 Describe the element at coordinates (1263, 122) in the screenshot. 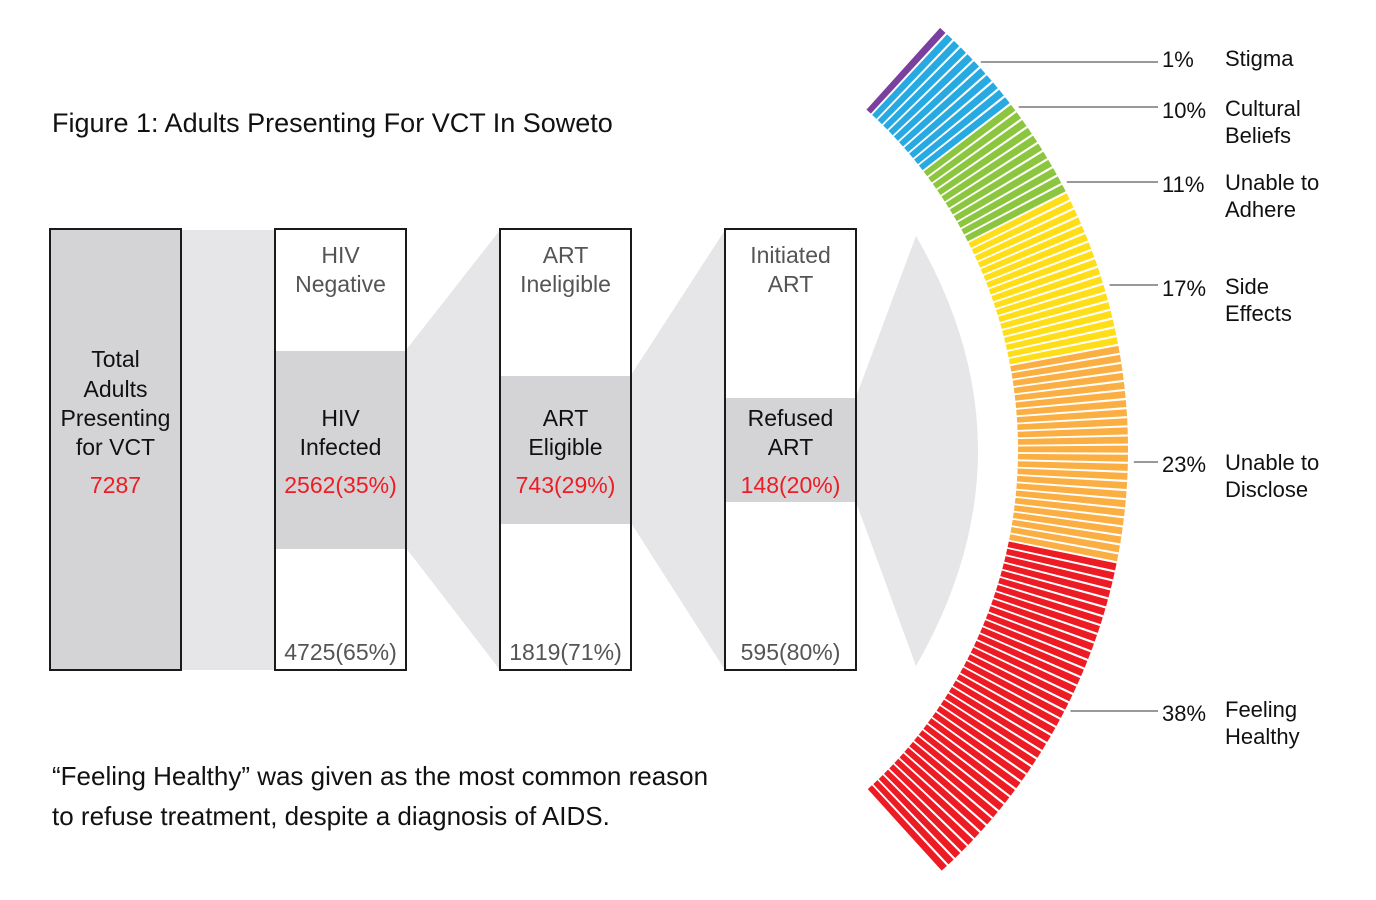

I see `legend-name-cultural-beliefs: Cultural Beliefs` at that location.